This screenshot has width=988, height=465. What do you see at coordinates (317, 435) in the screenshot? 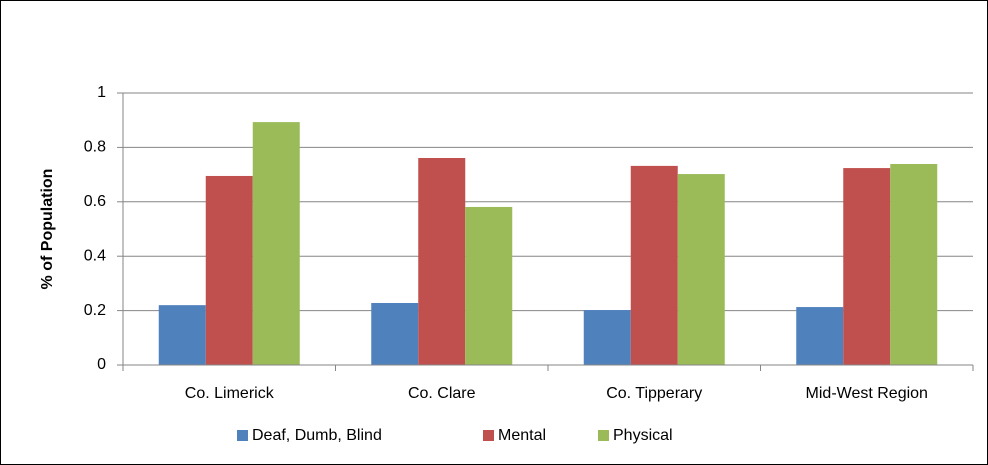
I see `legend-label: Deaf, Dumb, Blind` at bounding box center [317, 435].